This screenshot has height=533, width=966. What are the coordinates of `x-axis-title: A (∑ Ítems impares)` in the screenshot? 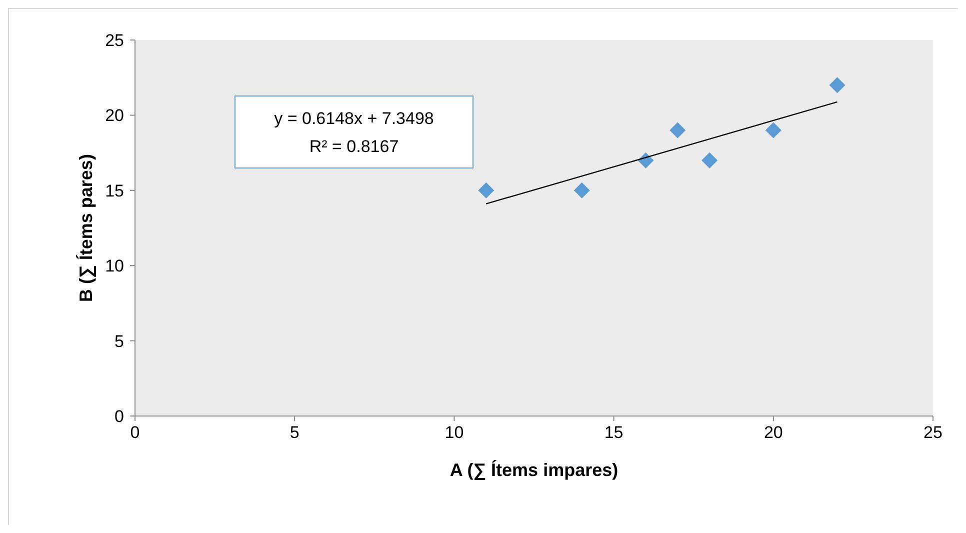 It's located at (534, 470).